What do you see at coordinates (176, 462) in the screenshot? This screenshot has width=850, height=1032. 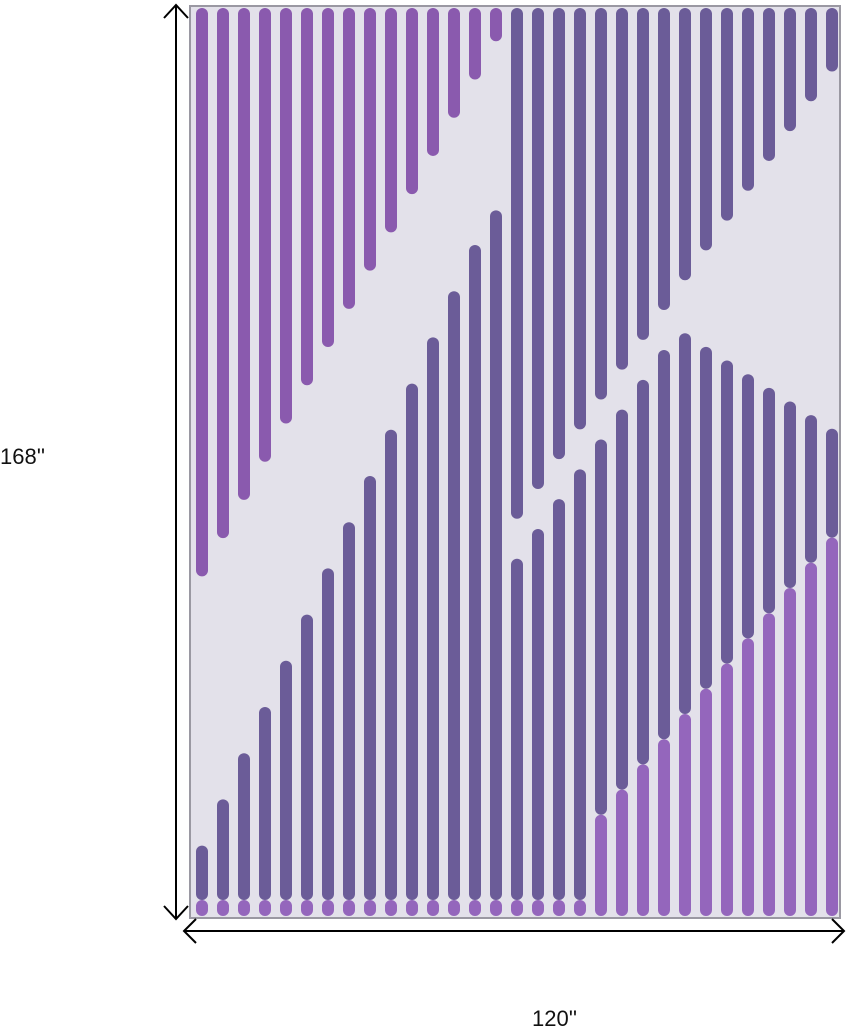 I see `height-arrow` at bounding box center [176, 462].